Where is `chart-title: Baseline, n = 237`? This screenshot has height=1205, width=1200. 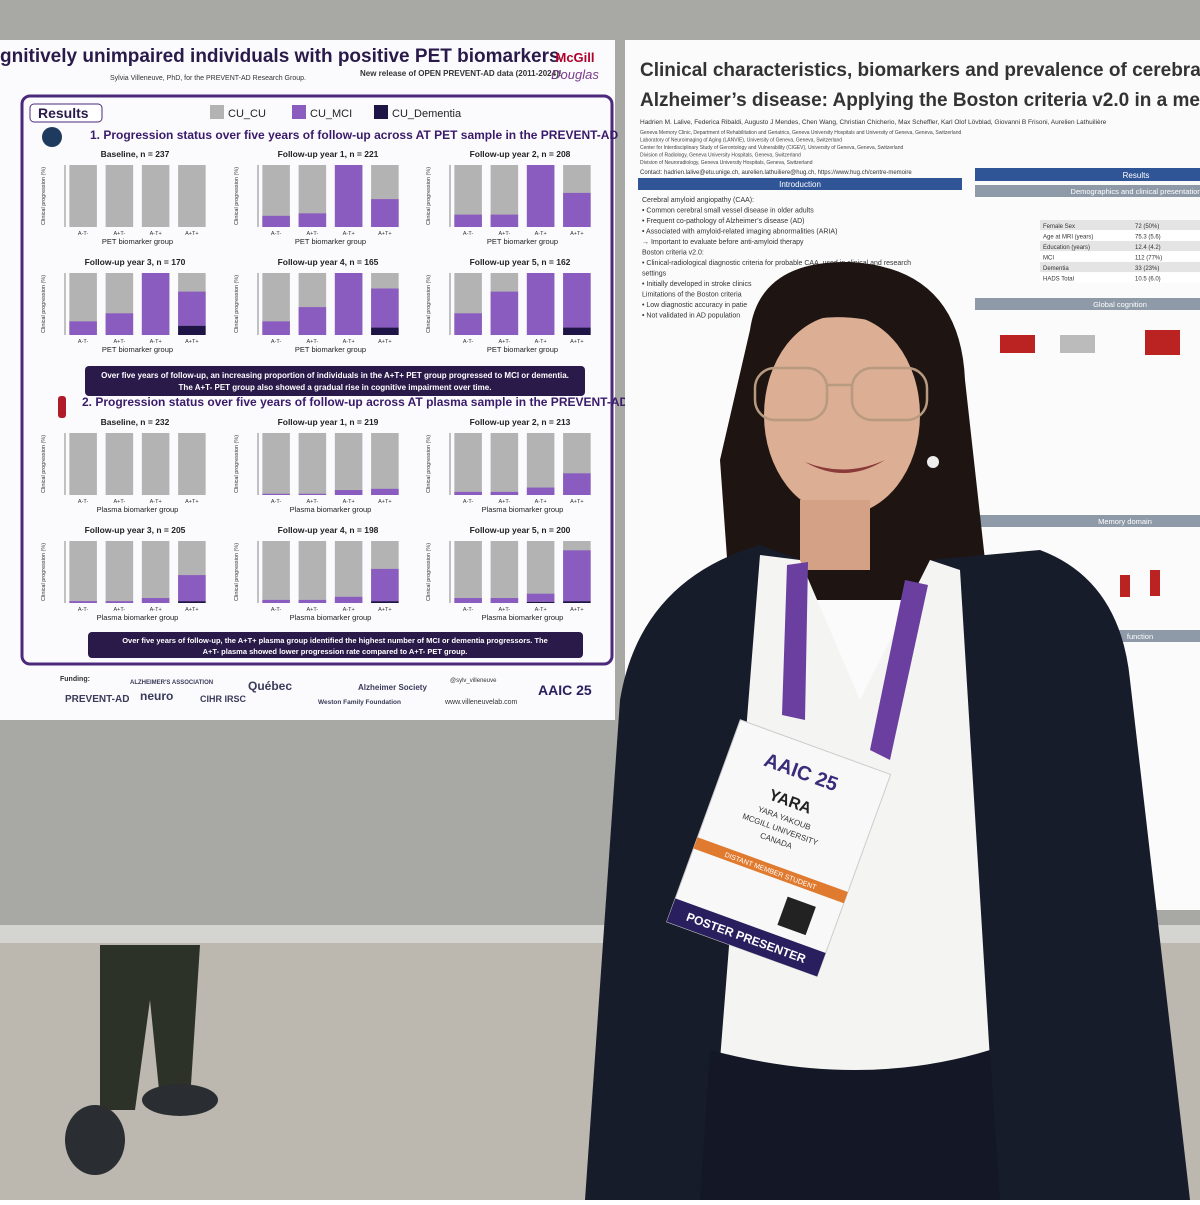
chart-title: Baseline, n = 237 is located at coordinates (135, 154).